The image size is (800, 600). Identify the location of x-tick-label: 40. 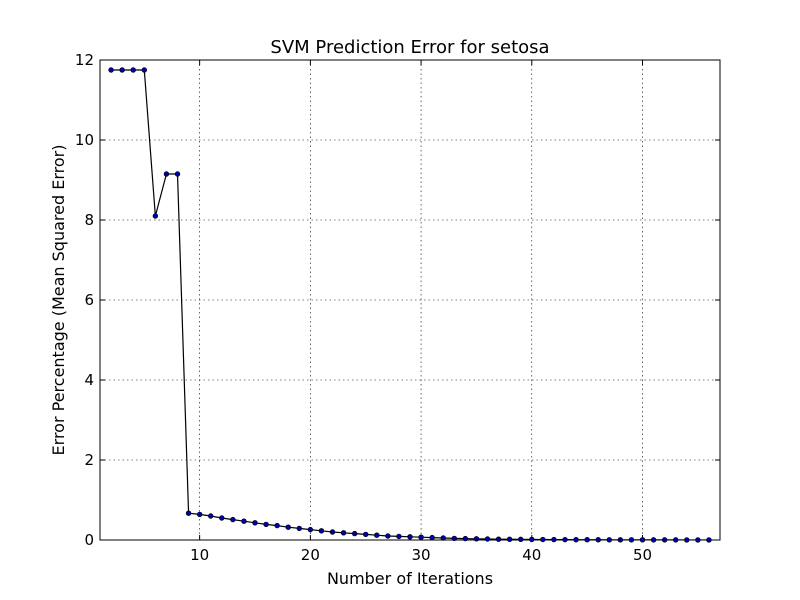
(531, 555).